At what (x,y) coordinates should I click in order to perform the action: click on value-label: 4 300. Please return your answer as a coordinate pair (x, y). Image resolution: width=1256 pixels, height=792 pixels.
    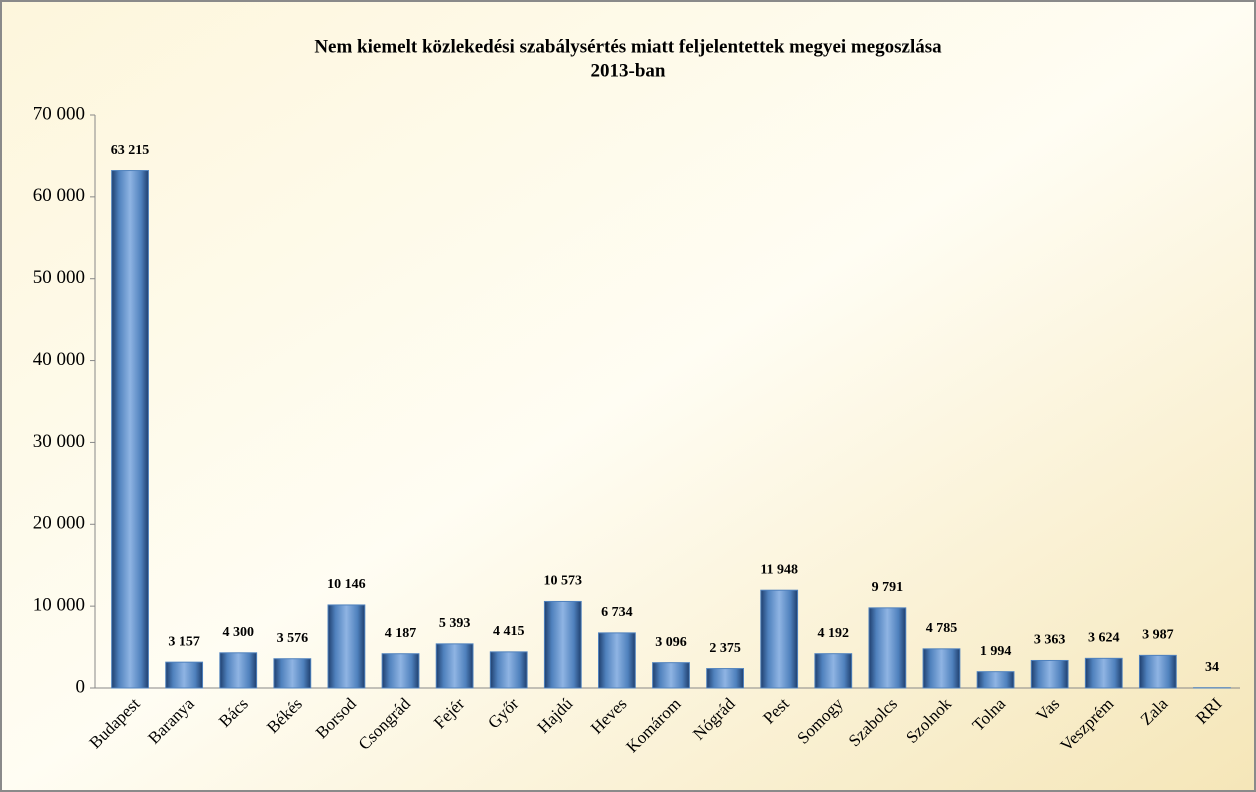
    Looking at the image, I should click on (238, 632).